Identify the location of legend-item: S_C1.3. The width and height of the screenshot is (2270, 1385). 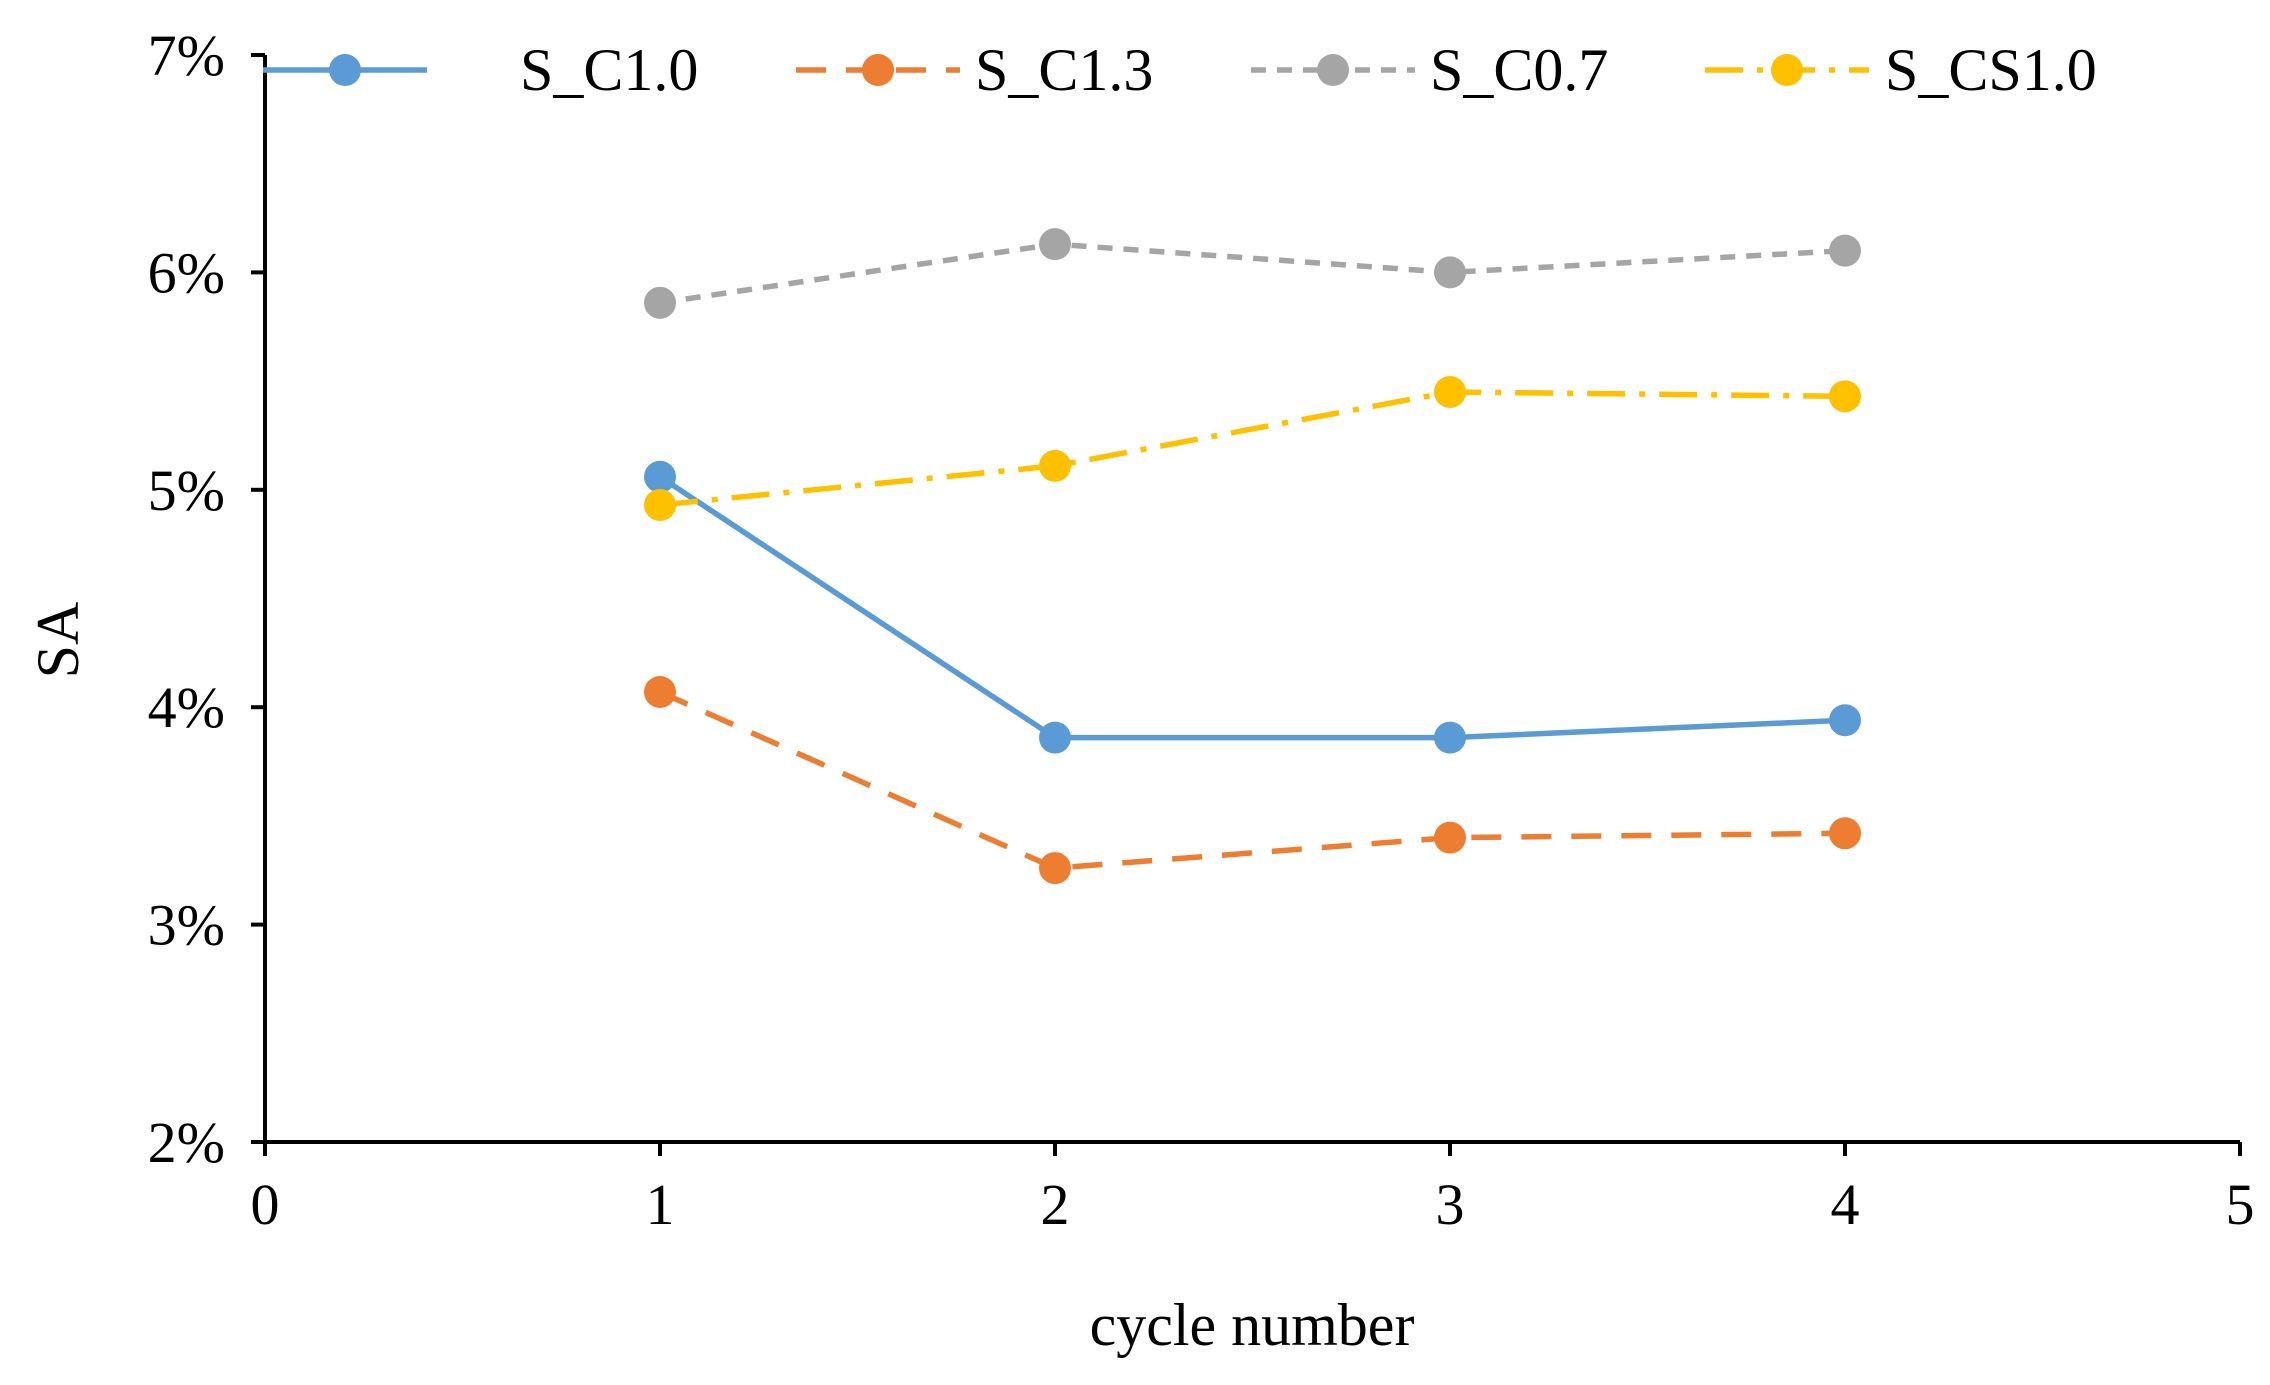
(974, 70).